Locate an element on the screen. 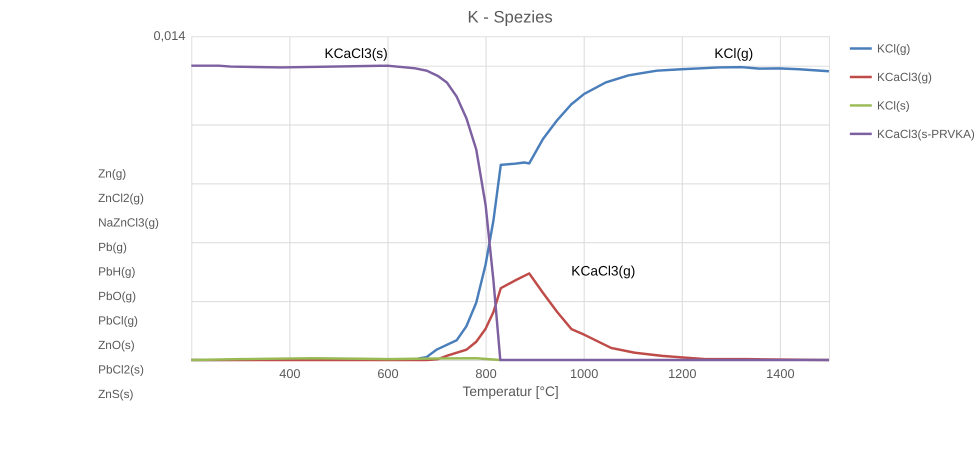 The height and width of the screenshot is (456, 980). x-tick-label: 600 is located at coordinates (388, 374).